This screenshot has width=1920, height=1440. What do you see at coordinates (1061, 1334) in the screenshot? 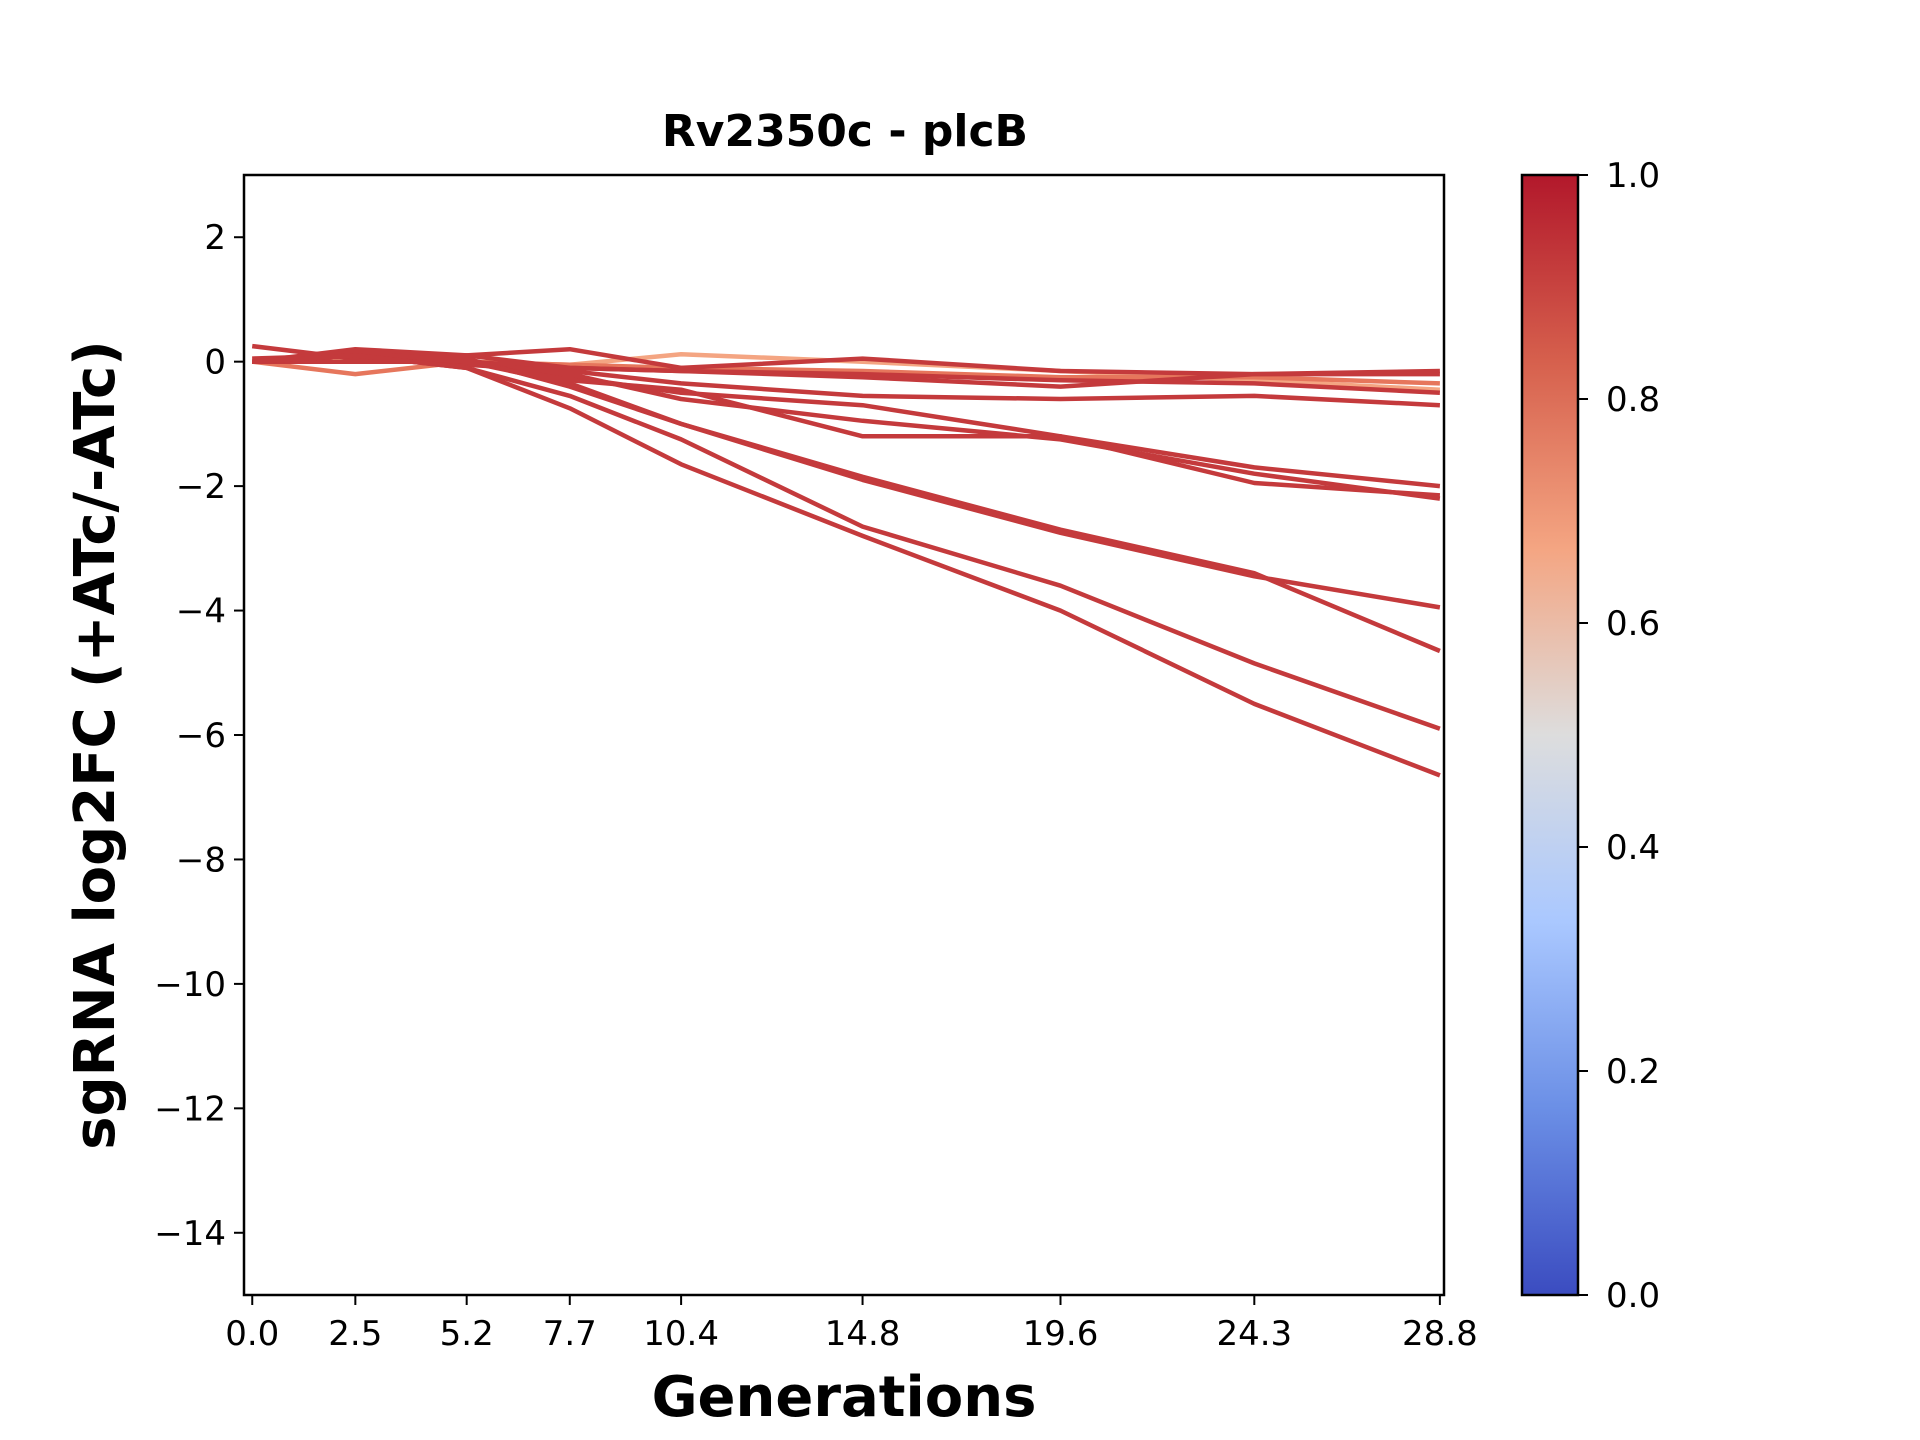
I see `x-tick-label: 19.6` at bounding box center [1061, 1334].